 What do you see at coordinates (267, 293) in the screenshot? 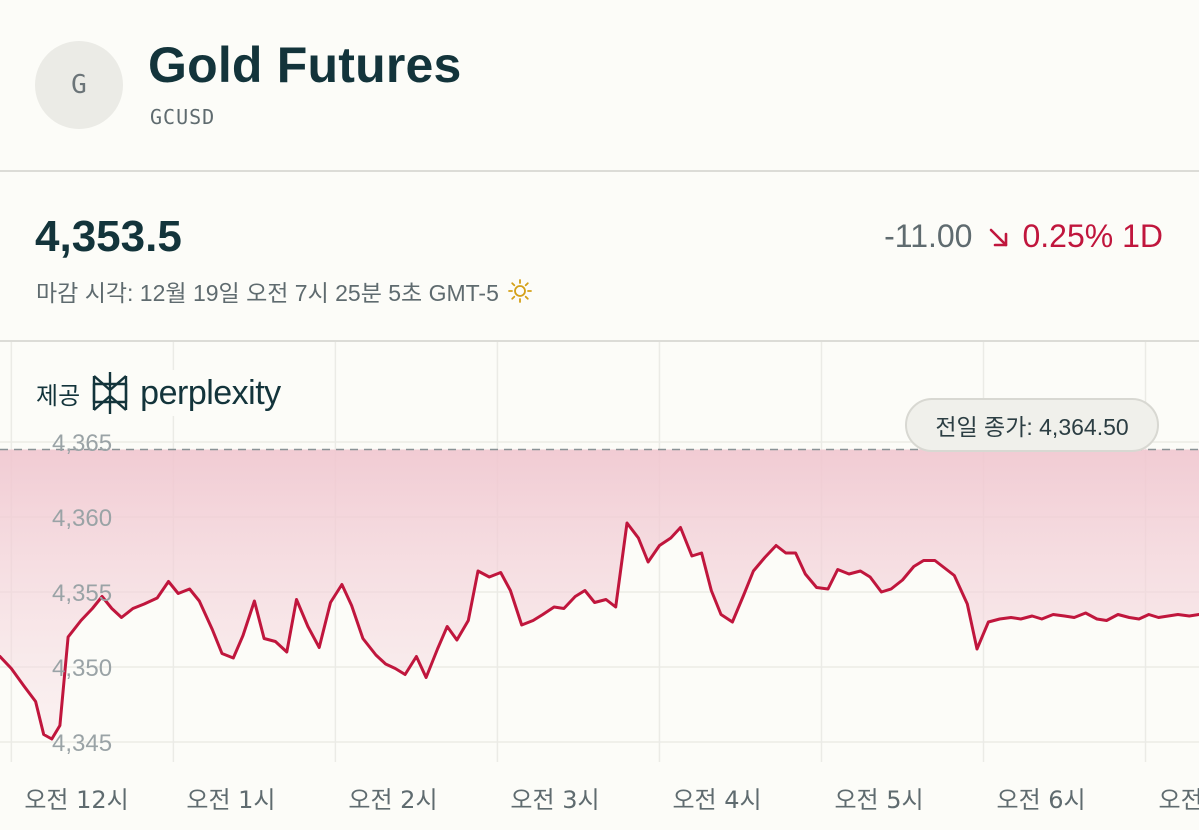
I see `close-time-label: 마감 시각: 12월 19일 오전 7시 25분 5초 GMT-5` at bounding box center [267, 293].